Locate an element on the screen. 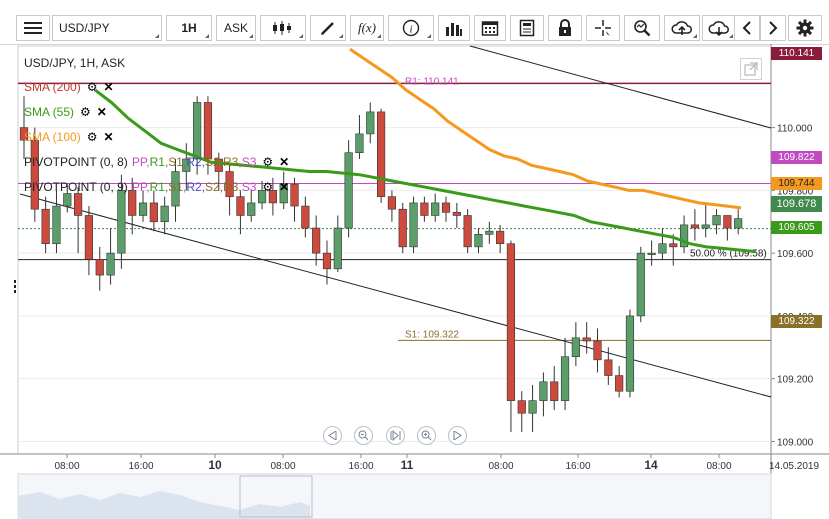  crosshair-icon is located at coordinates (603, 28).